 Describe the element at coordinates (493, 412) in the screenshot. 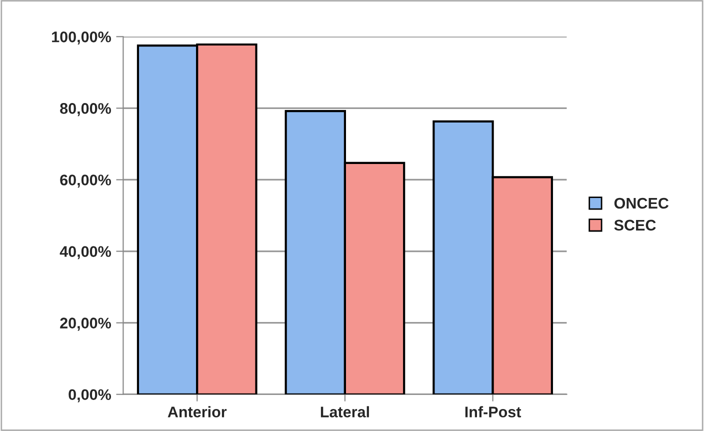

I see `x-tick-label: Inf-Post` at that location.